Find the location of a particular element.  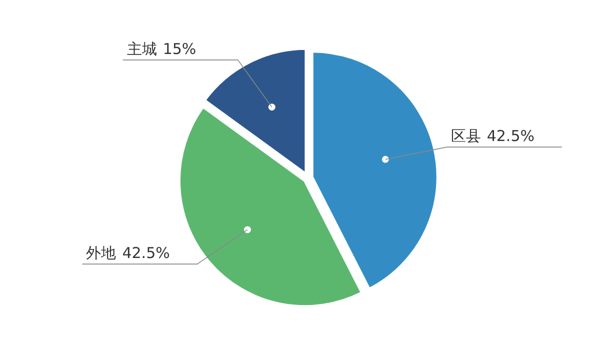

slice-label: 主城 is located at coordinates (141, 49).